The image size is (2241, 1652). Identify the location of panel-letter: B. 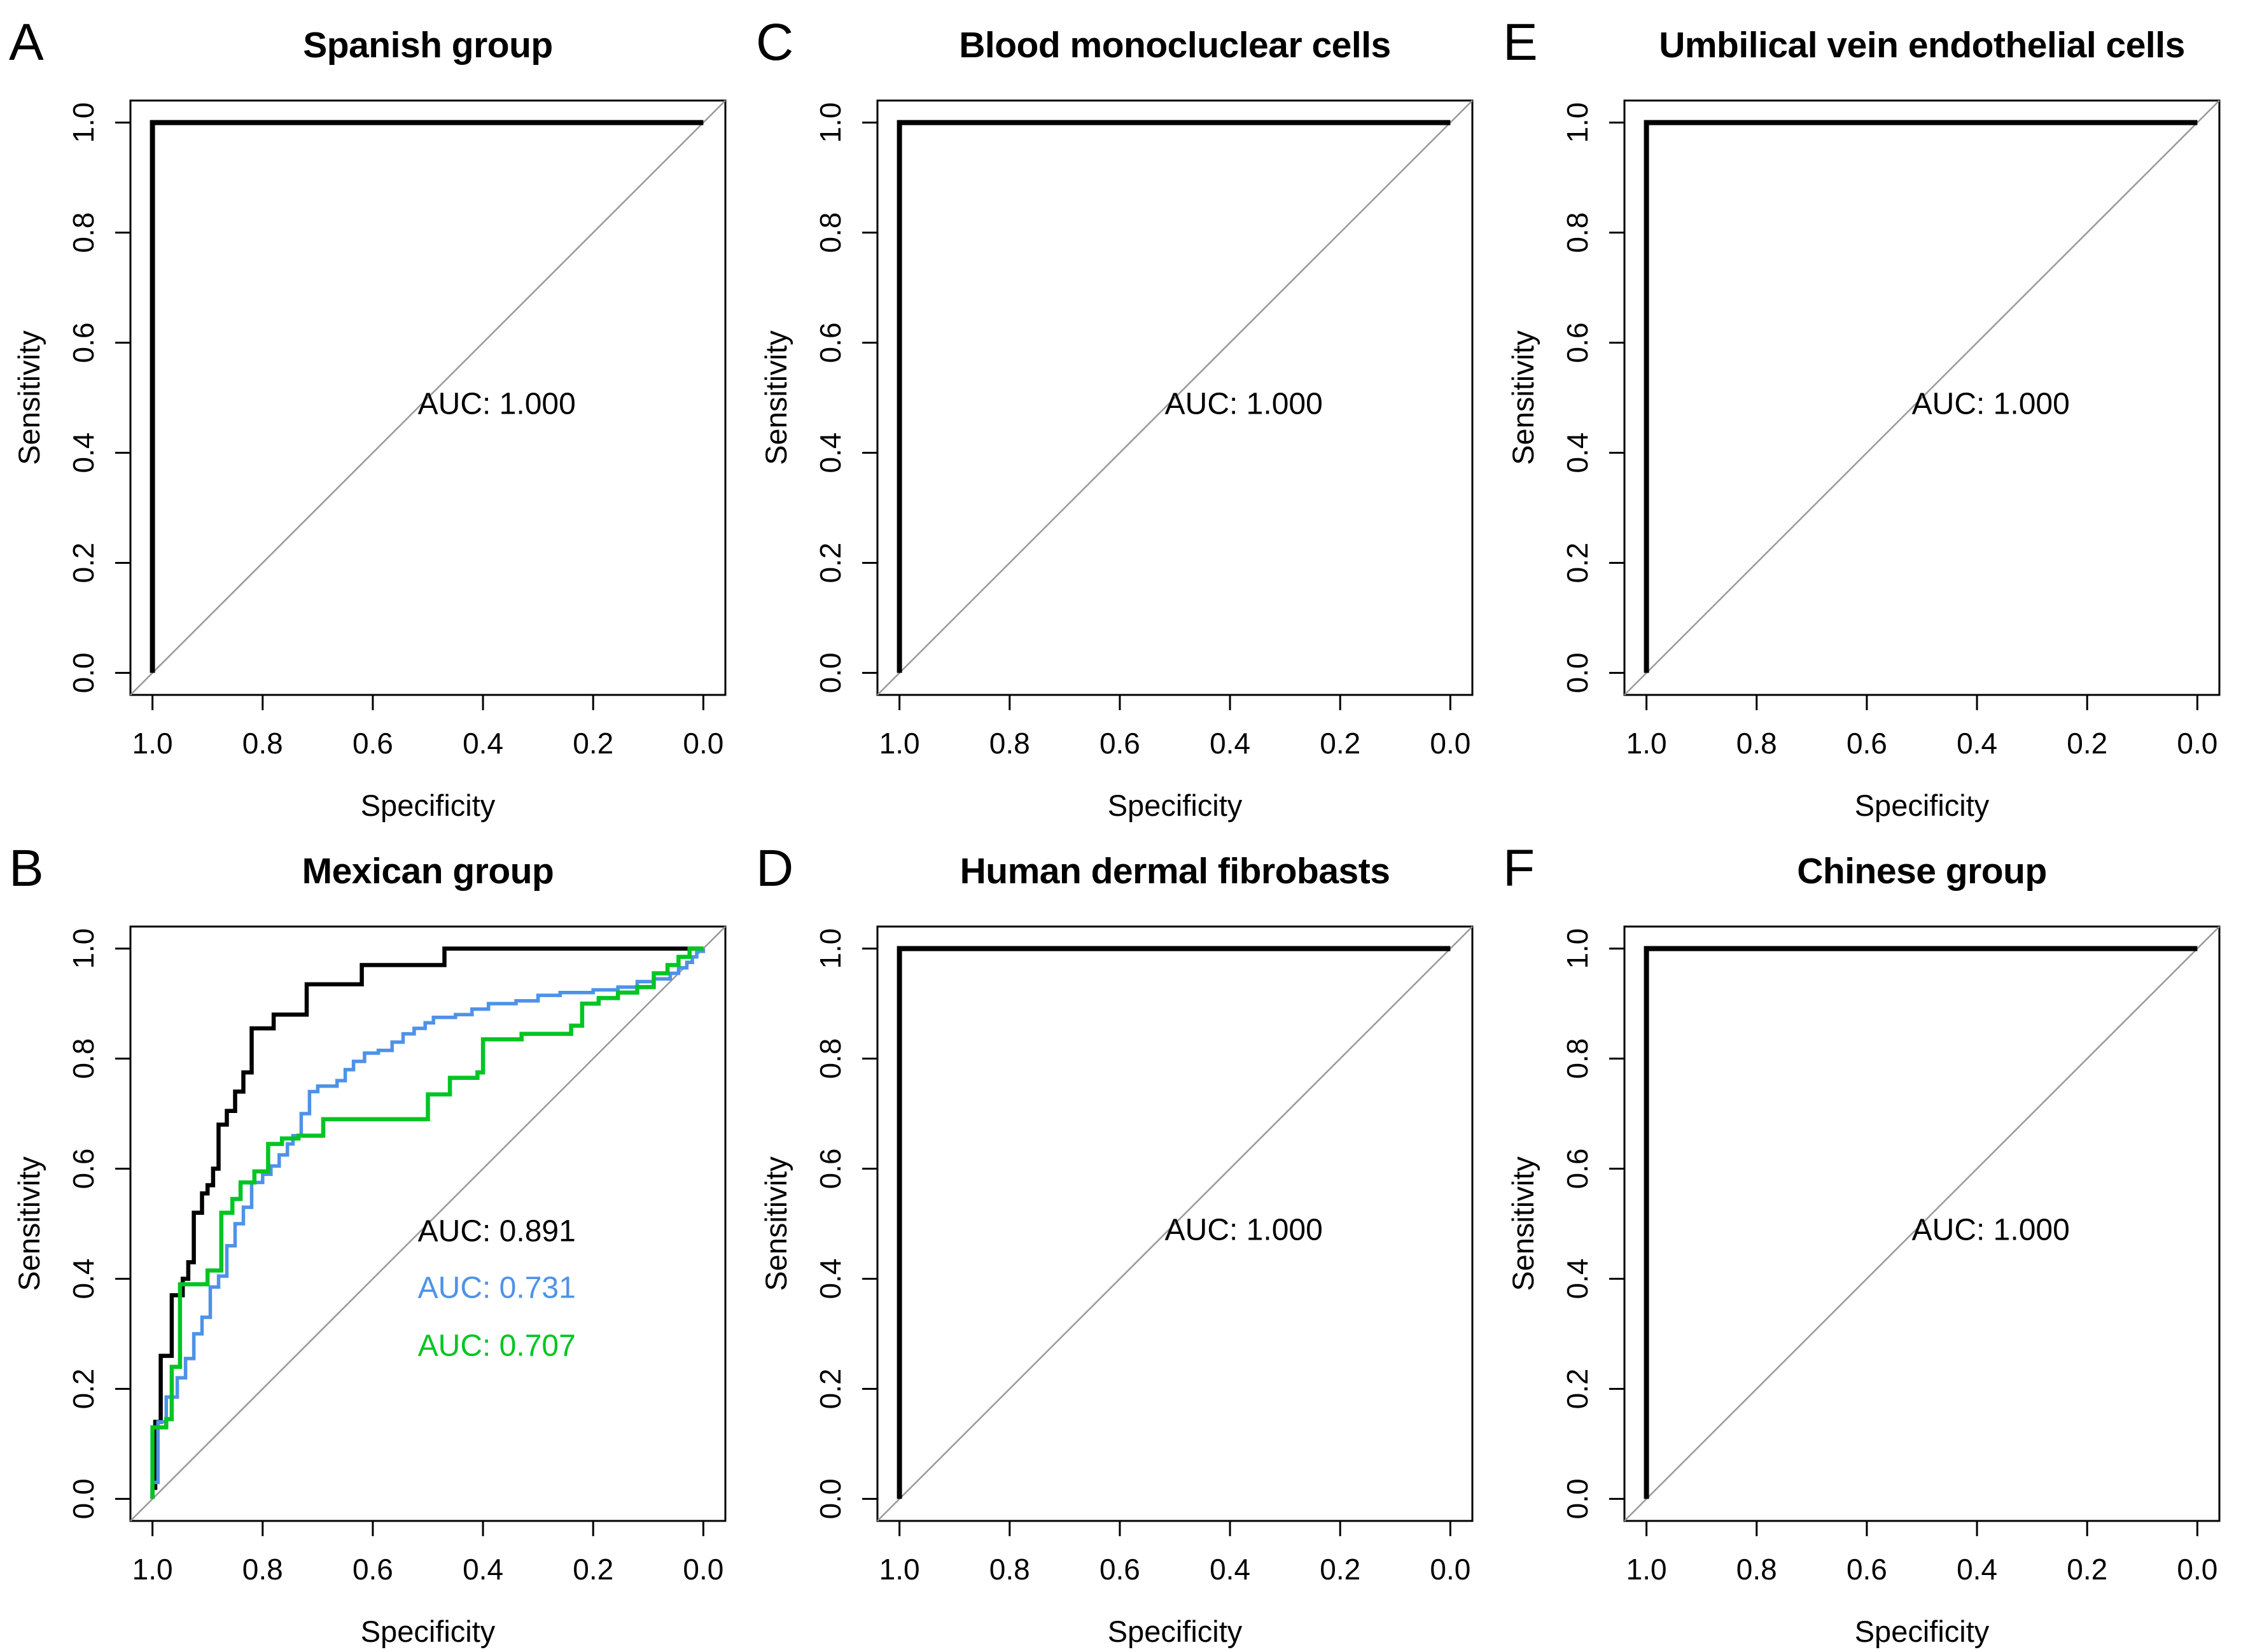
(26, 868).